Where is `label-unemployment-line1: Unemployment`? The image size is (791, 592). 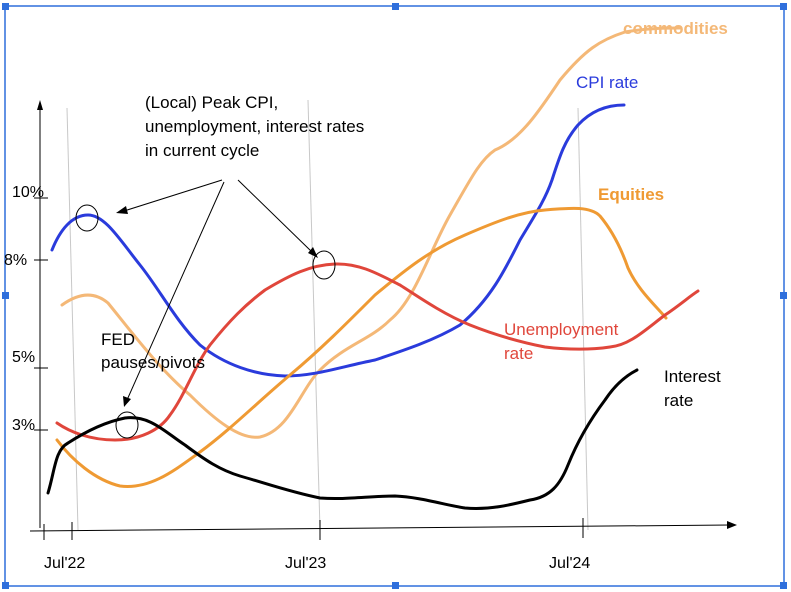
label-unemployment-line1: Unemployment is located at coordinates (561, 329).